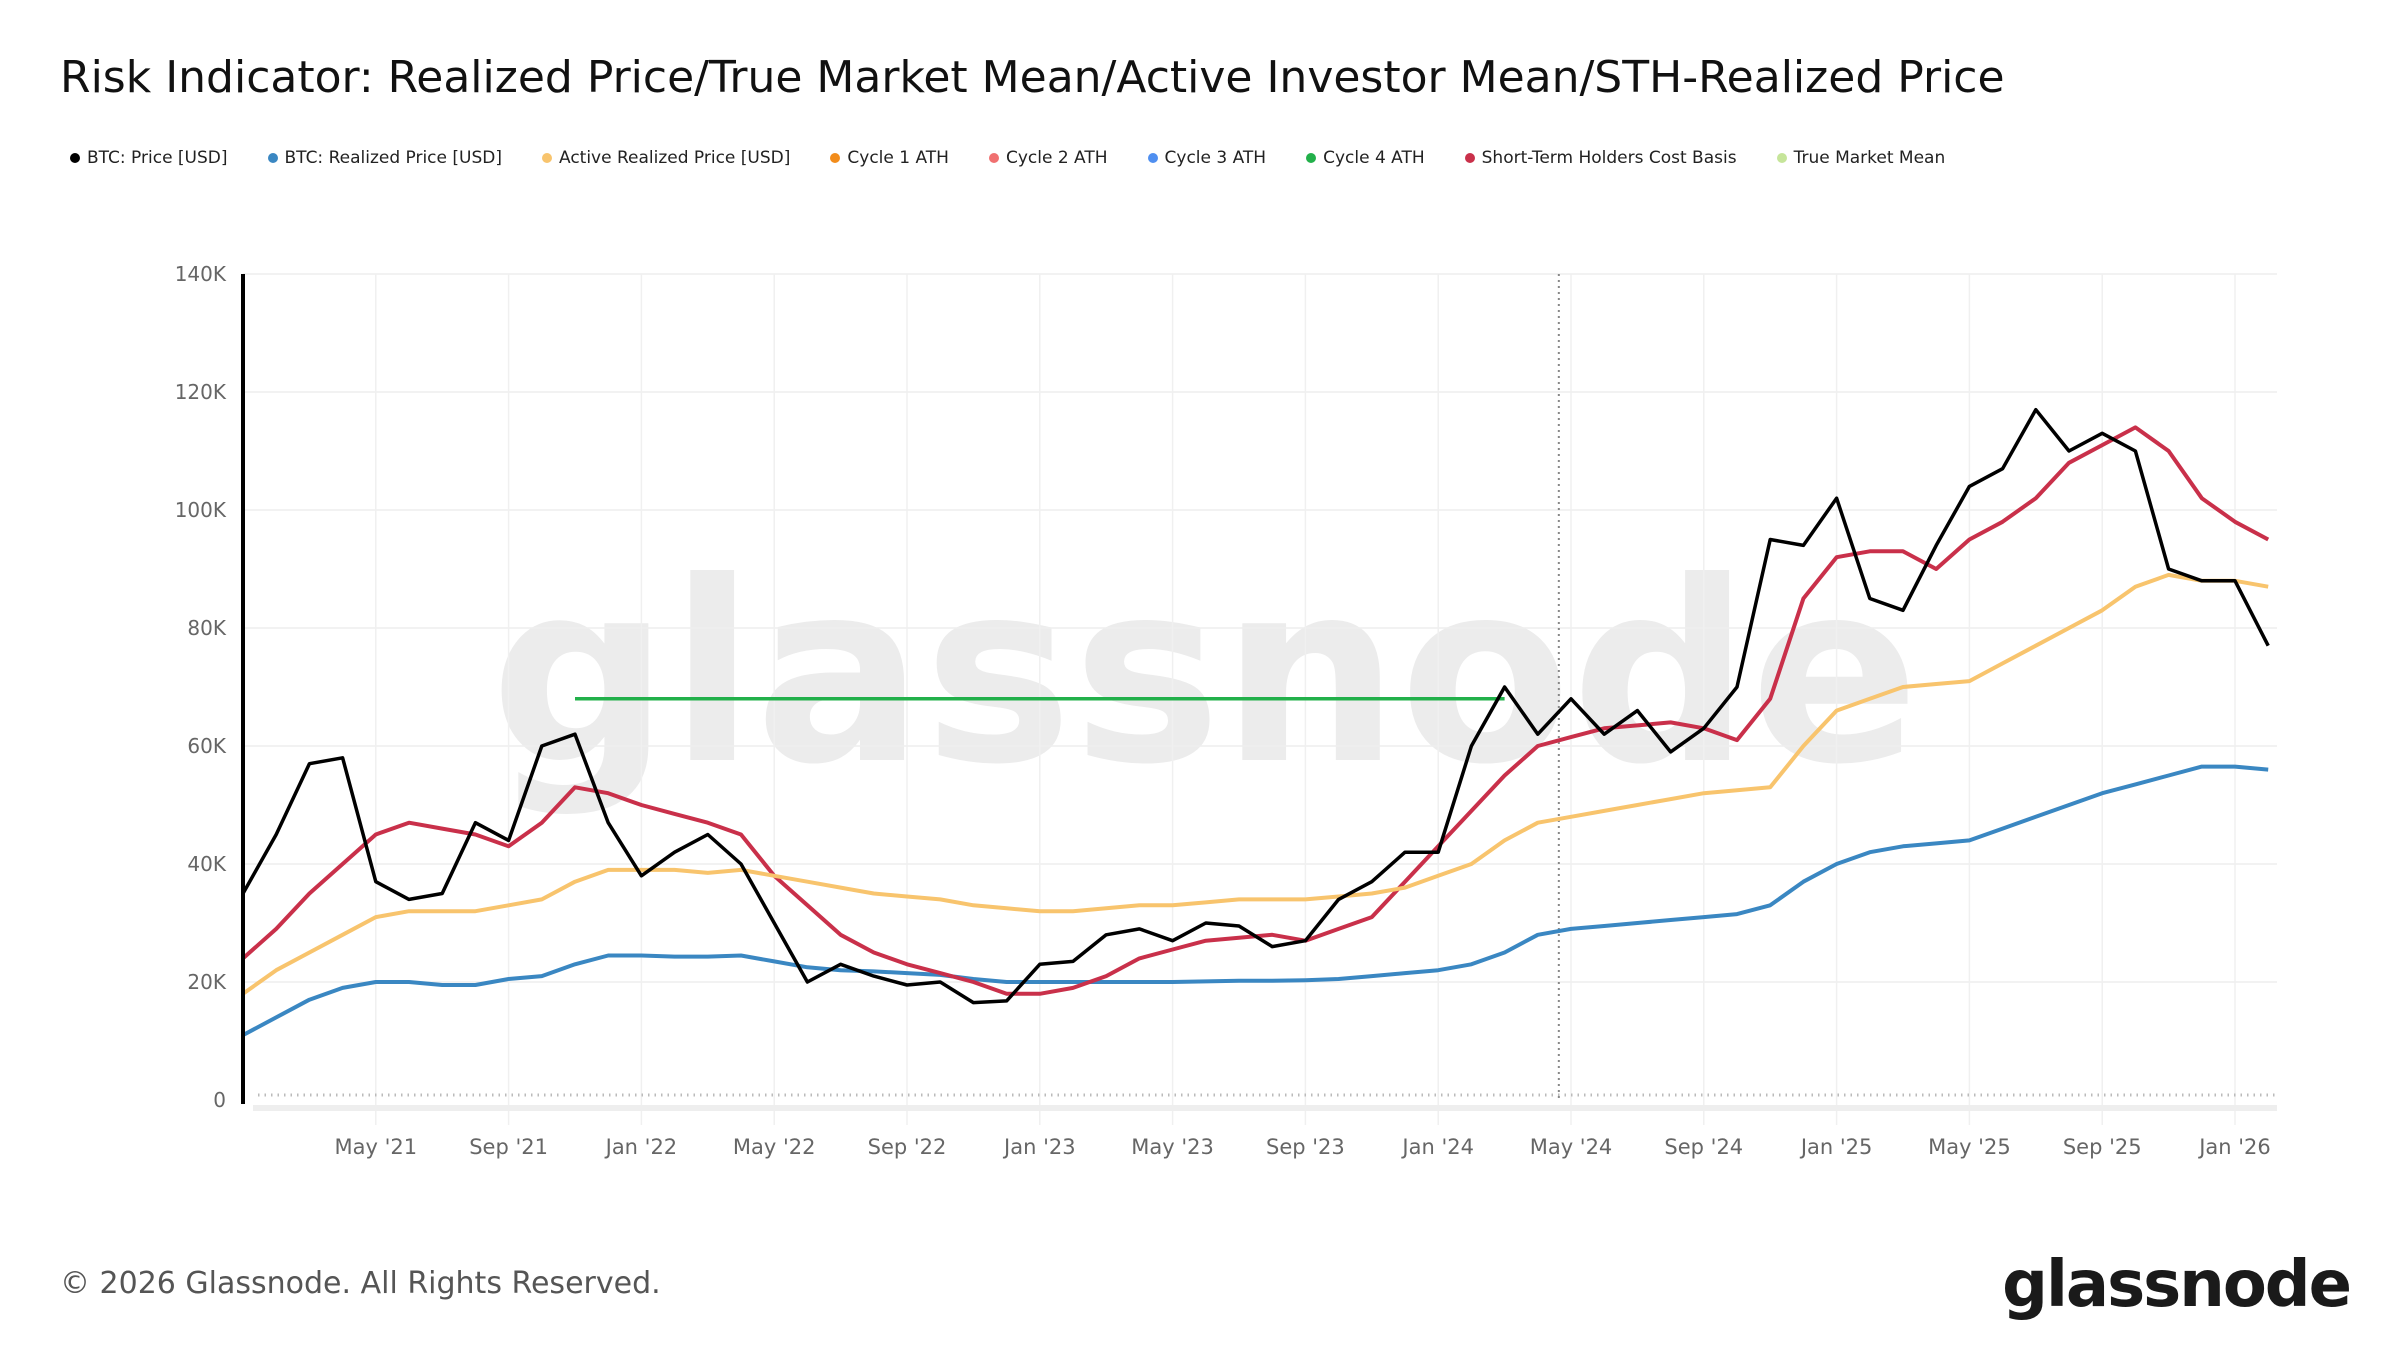 This screenshot has height=1350, width=2400. What do you see at coordinates (1609, 158) in the screenshot?
I see `legend-label: Short-Term Holders Cost Basis` at bounding box center [1609, 158].